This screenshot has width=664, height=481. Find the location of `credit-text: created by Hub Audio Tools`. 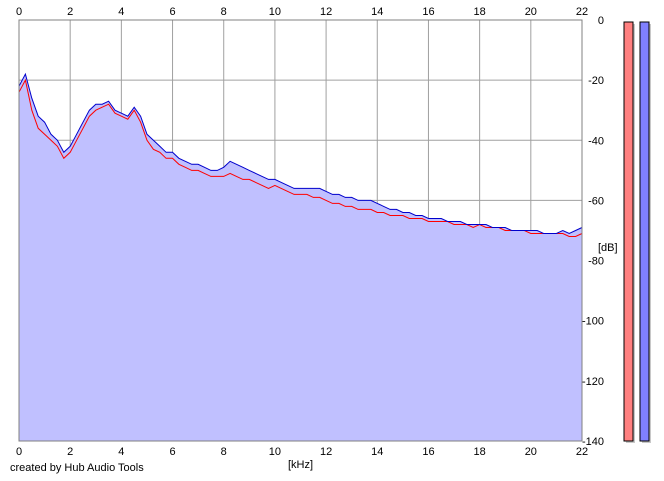

credit-text: created by Hub Audio Tools is located at coordinates (77, 468).